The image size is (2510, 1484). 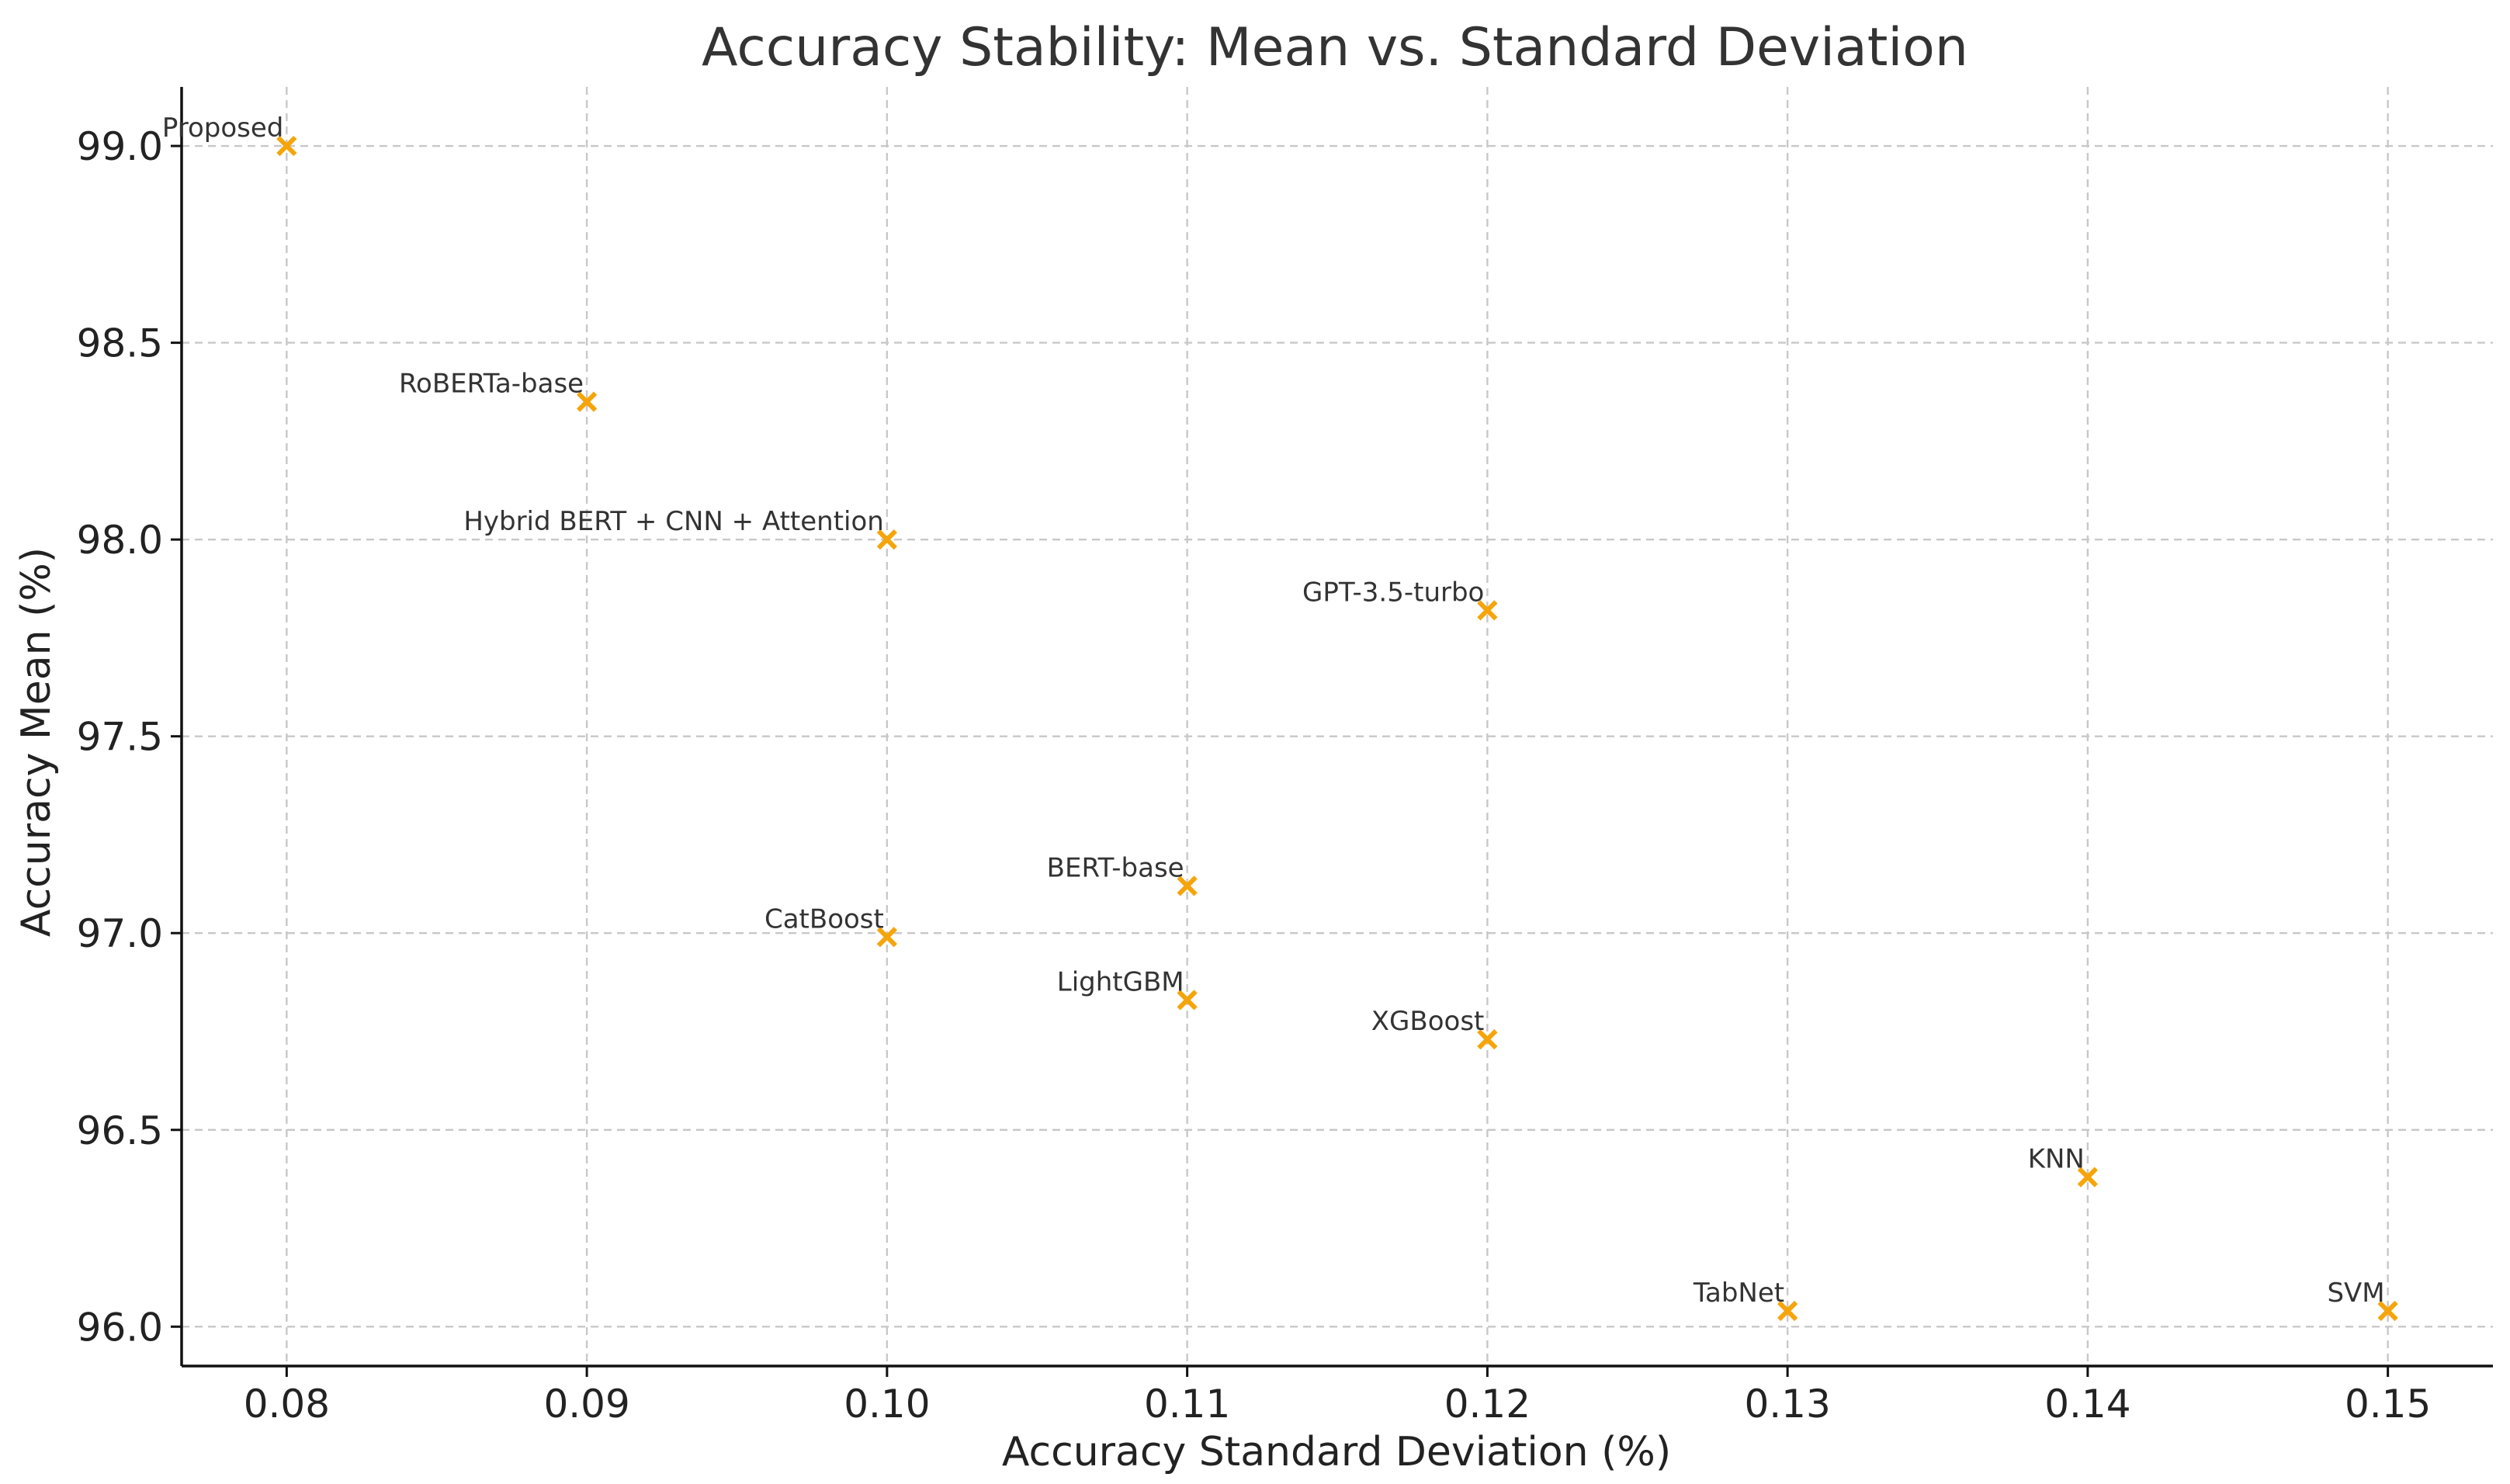 I want to click on point-label: Hybrid BERT + CNN + Attention, so click(x=673, y=521).